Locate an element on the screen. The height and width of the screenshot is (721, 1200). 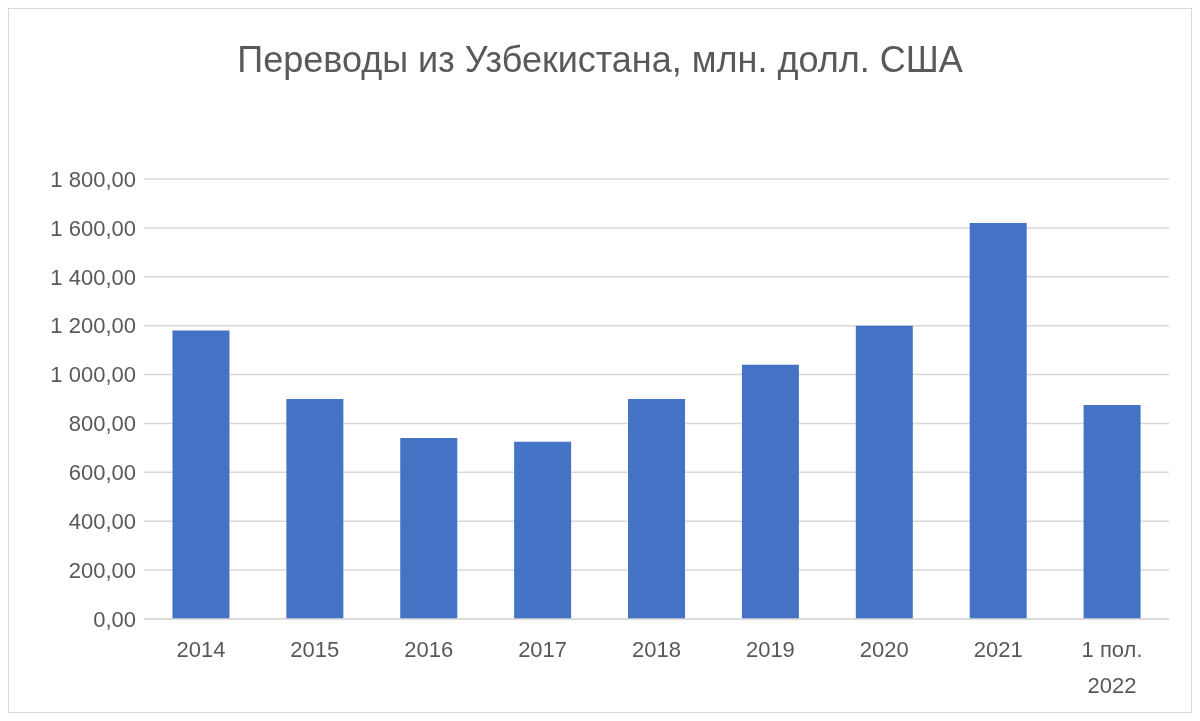
y-tick-label: 1 200,00 is located at coordinates (93, 326).